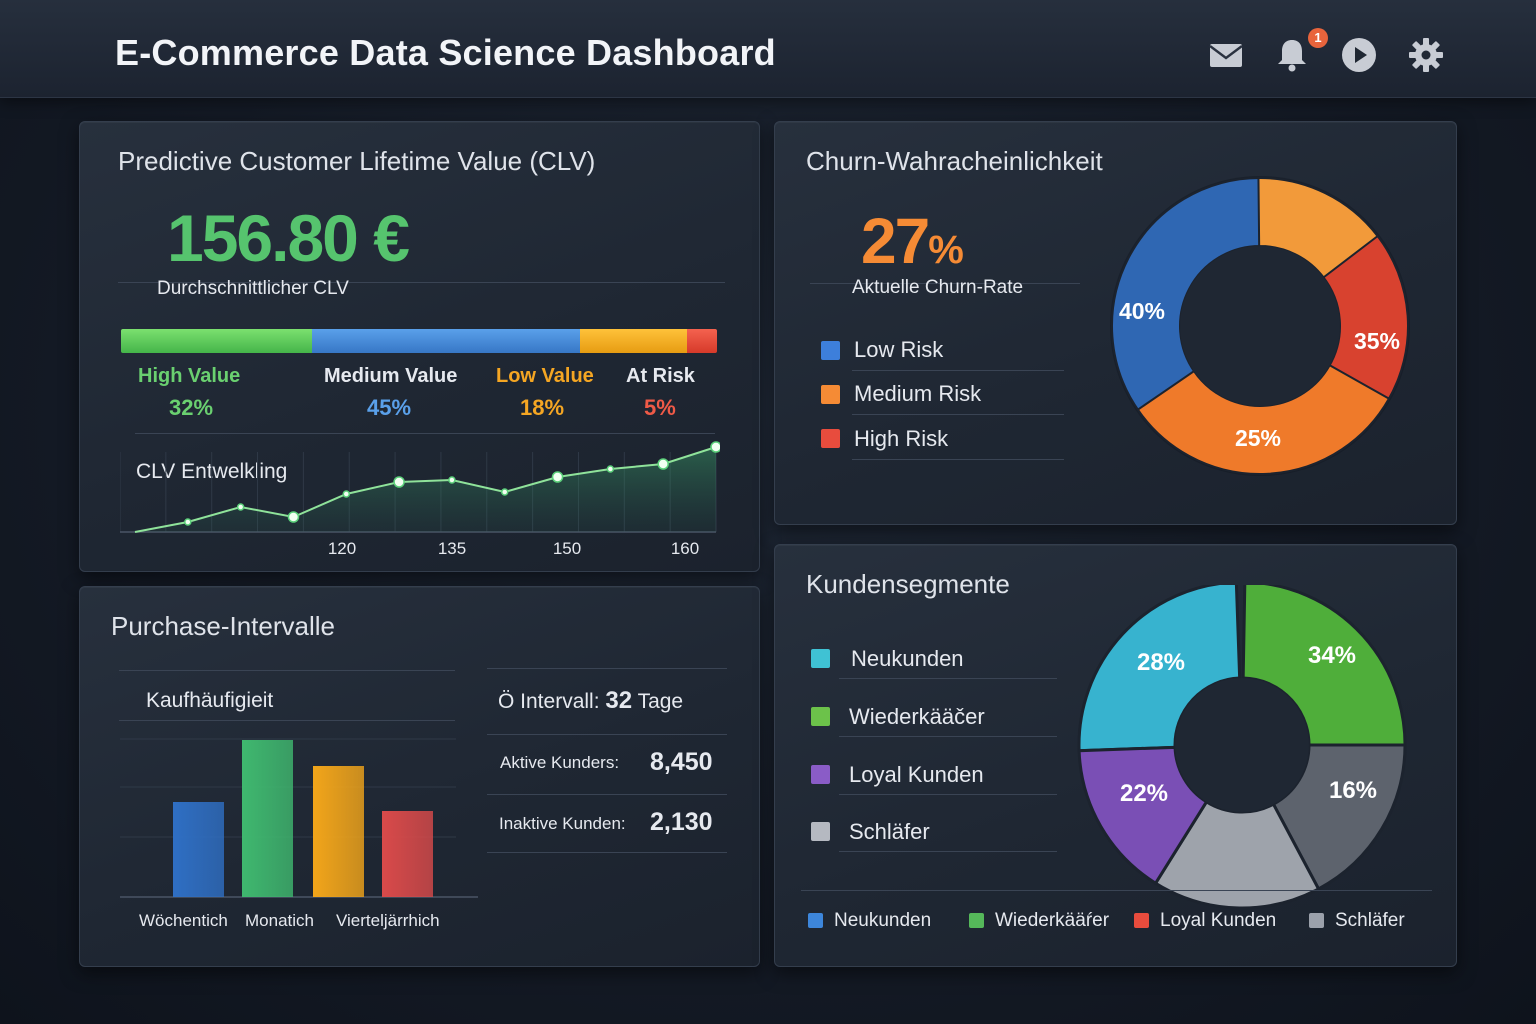 The image size is (1536, 1024). What do you see at coordinates (946, 250) in the screenshot?
I see `churn-rate-unit: %` at bounding box center [946, 250].